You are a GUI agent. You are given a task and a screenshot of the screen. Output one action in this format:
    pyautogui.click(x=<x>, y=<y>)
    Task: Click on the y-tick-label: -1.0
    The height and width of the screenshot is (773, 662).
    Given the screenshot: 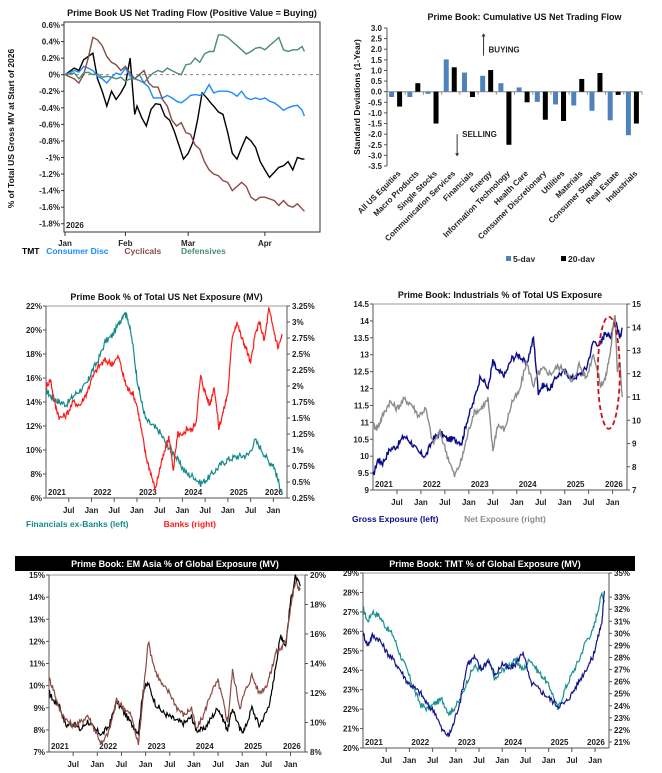 What is the action you would take?
    pyautogui.click(x=375, y=113)
    